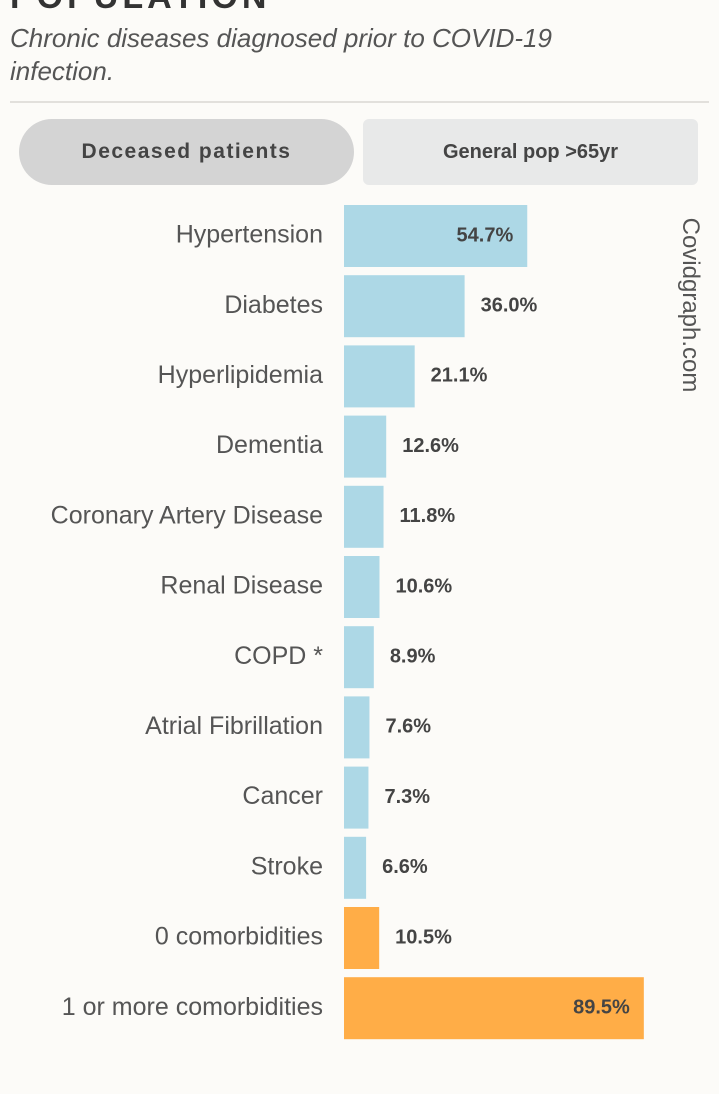 The height and width of the screenshot is (1094, 719). Describe the element at coordinates (187, 515) in the screenshot. I see `category-label: Coronary Artery Disease` at that location.